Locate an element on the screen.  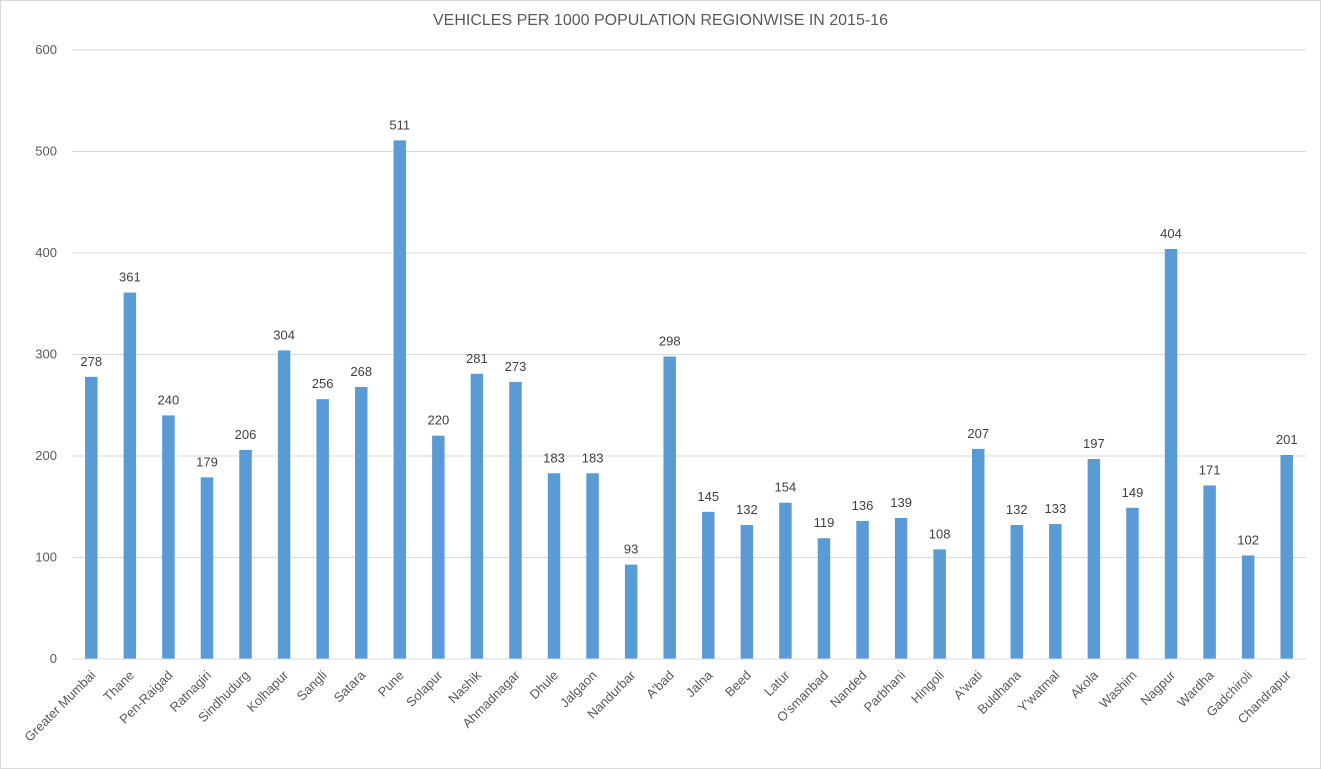
data-label: 93 is located at coordinates (631, 549).